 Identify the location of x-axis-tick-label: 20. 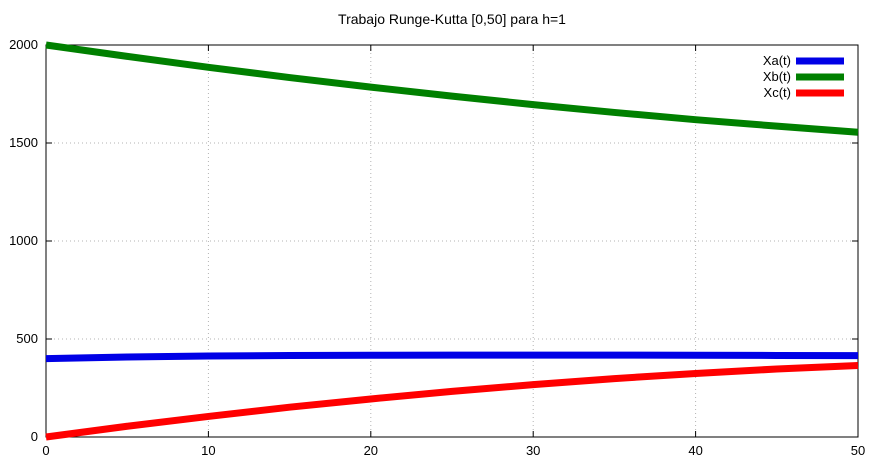
(371, 450).